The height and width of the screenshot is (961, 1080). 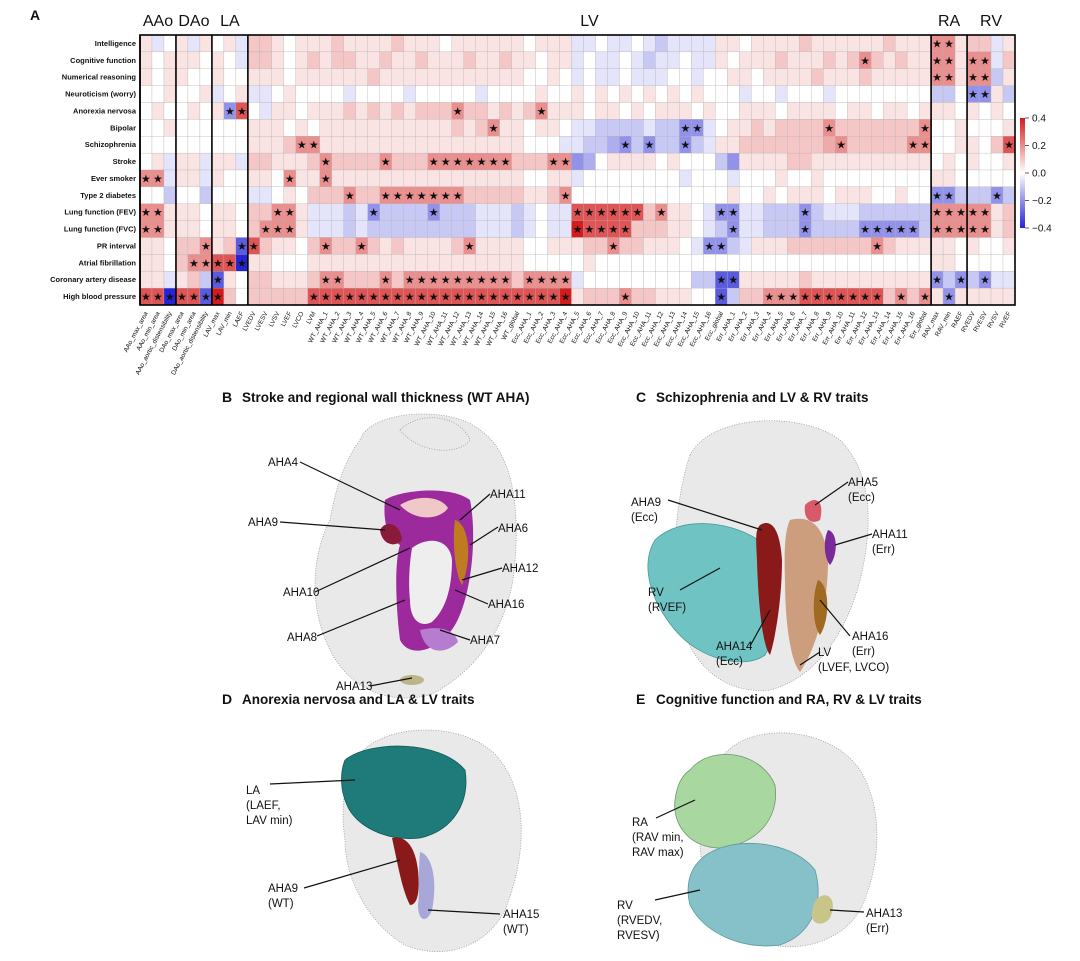 I want to click on annotation: AHA16, so click(x=506, y=605).